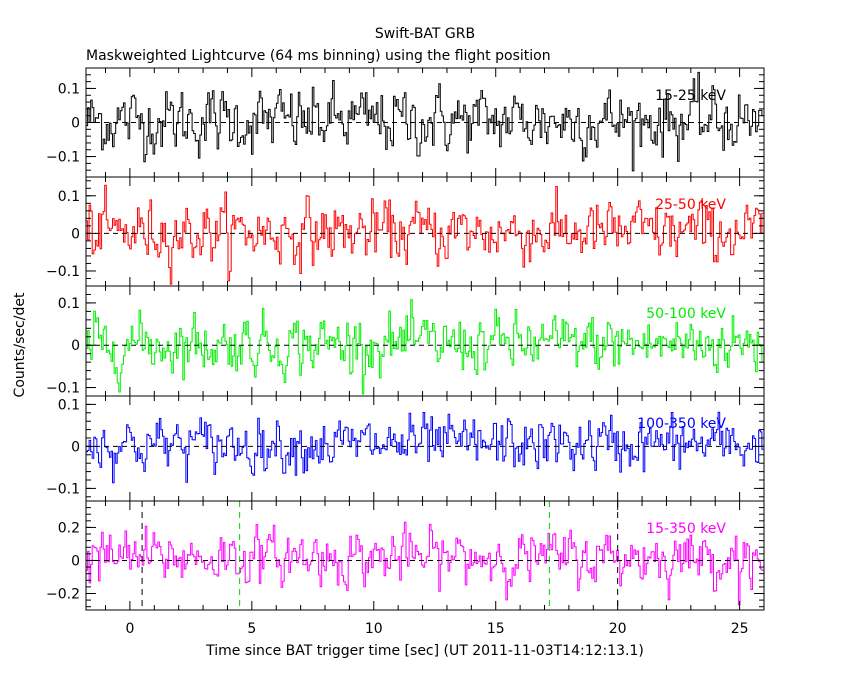  I want to click on x-tick-label: 25, so click(740, 629).